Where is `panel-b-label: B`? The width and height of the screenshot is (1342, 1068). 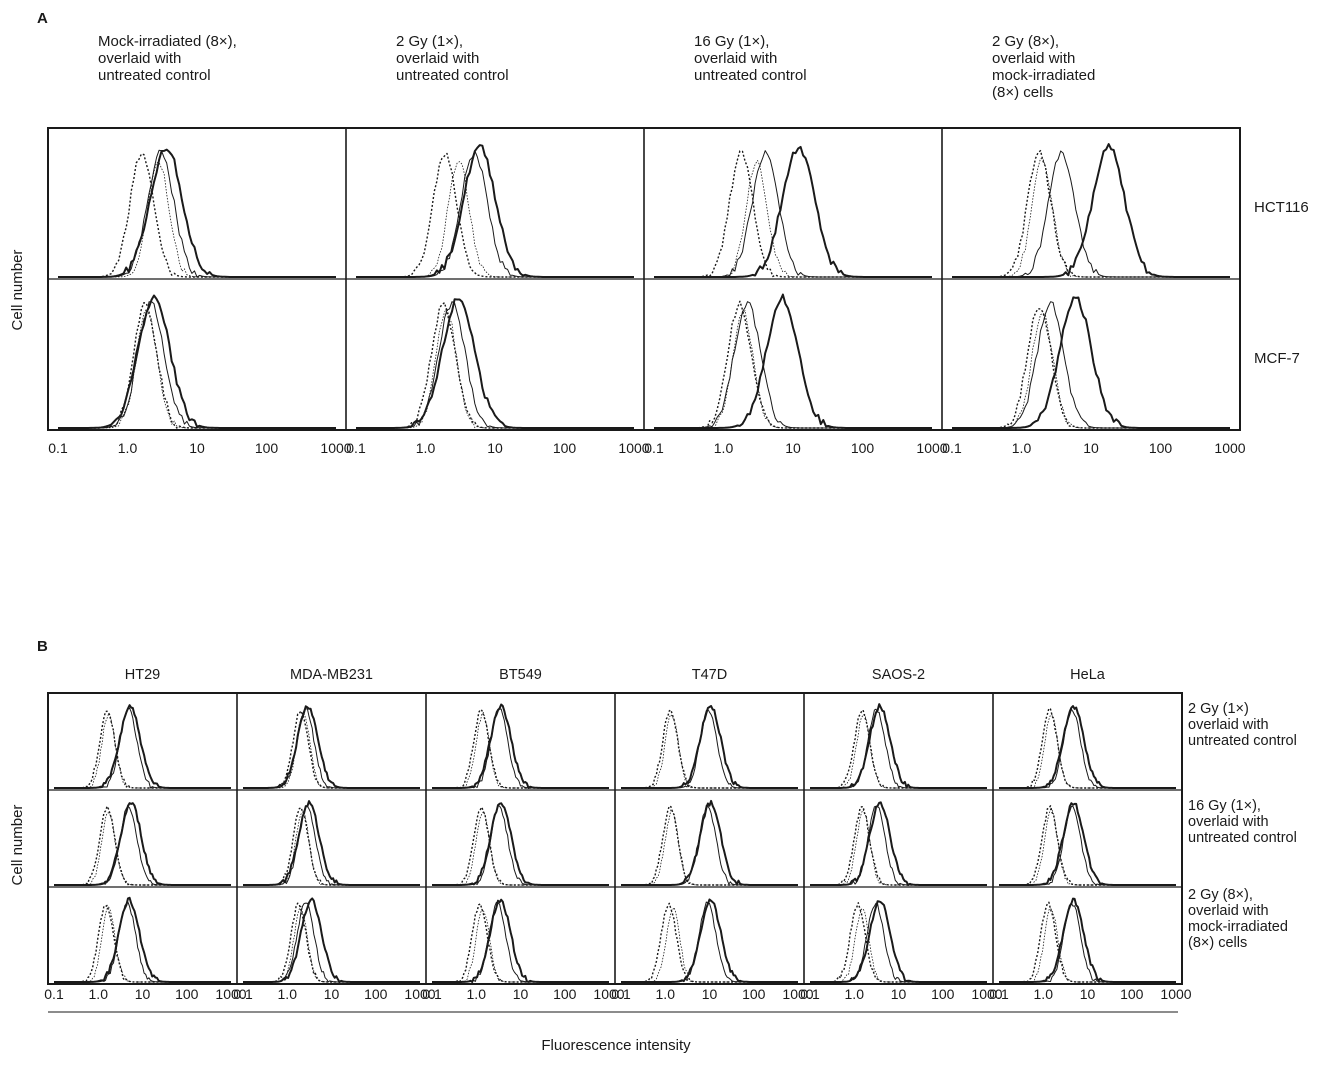 panel-b-label: B is located at coordinates (42, 646).